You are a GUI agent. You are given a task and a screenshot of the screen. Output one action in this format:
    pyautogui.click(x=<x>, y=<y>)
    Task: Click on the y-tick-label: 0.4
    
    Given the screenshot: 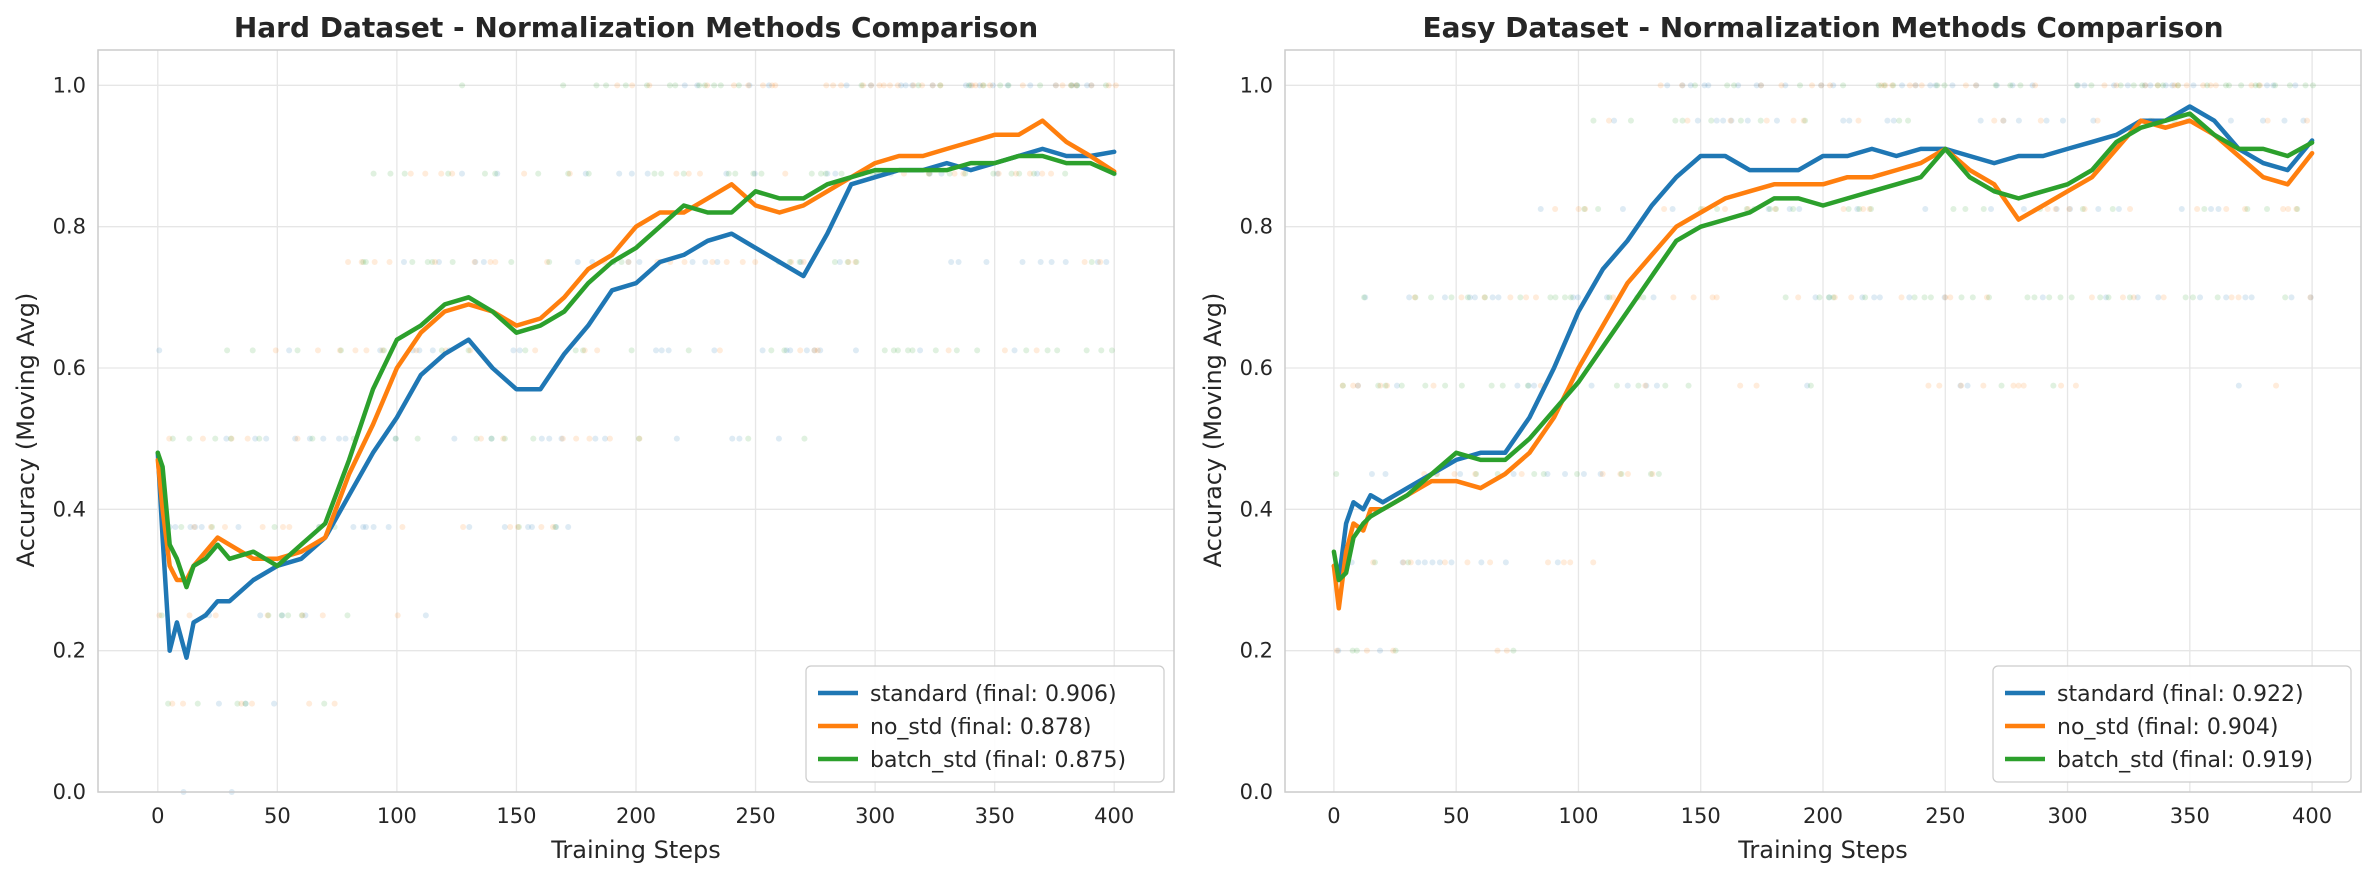 What is the action you would take?
    pyautogui.click(x=69, y=509)
    